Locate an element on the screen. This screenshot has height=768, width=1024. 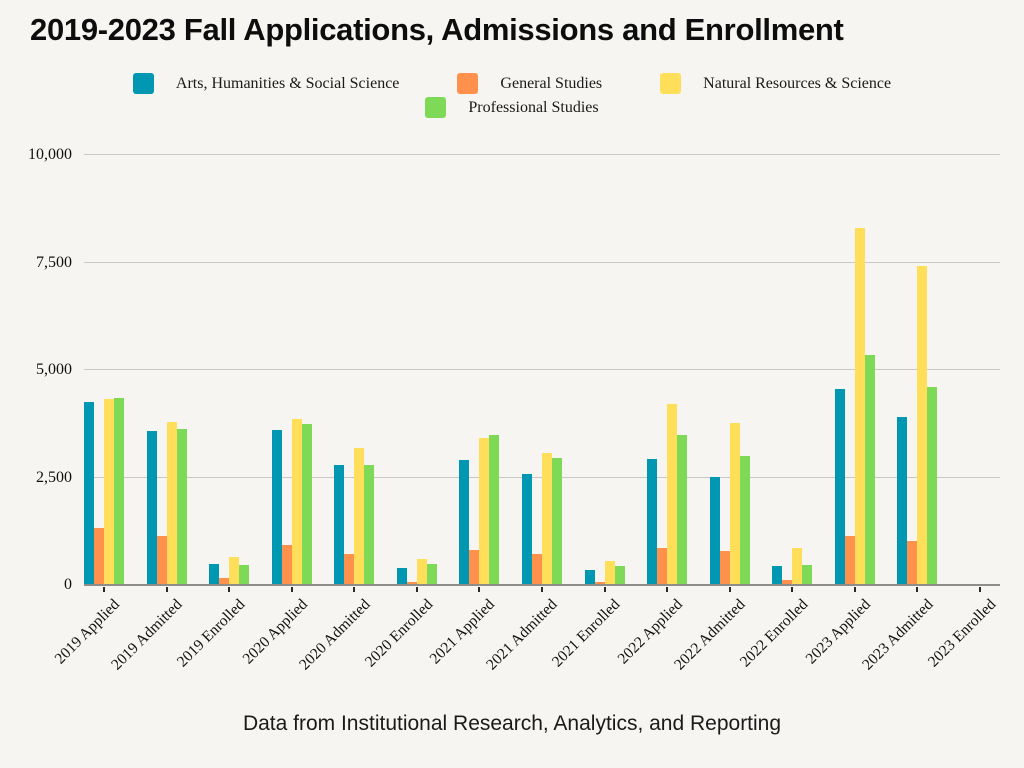
bar-group-2019-applied is located at coordinates (104, 370).